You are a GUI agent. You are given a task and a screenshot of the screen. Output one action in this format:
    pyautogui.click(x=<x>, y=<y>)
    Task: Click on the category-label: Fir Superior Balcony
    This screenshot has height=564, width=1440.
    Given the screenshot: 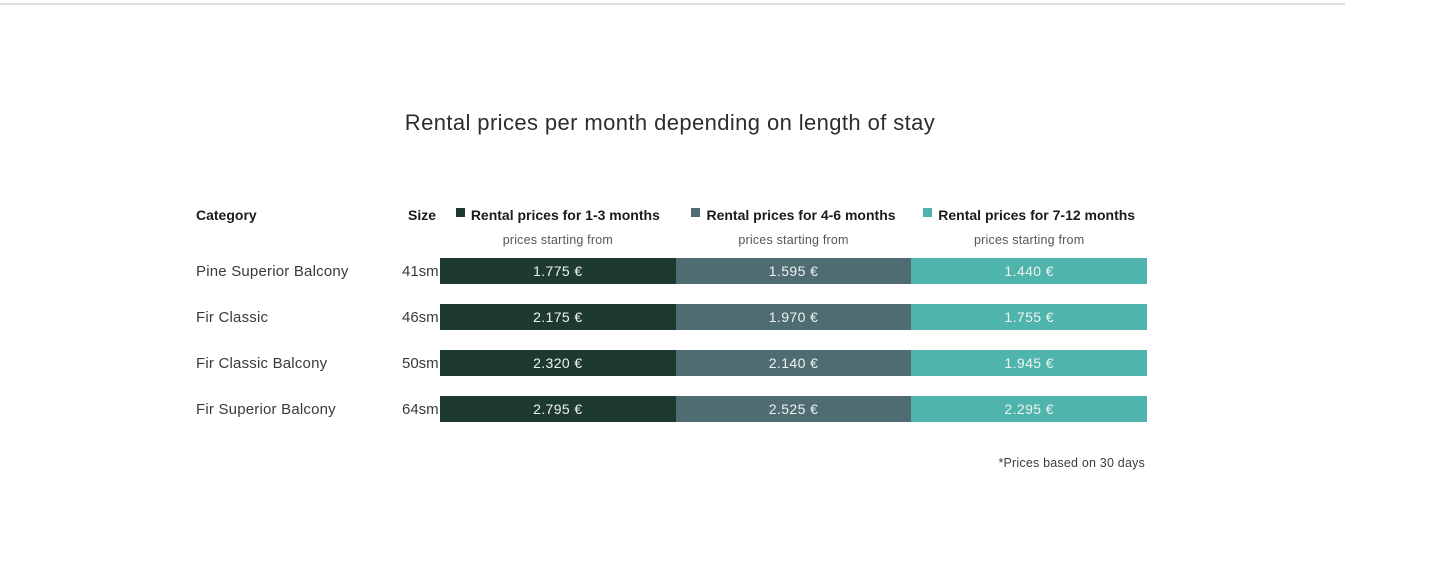 What is the action you would take?
    pyautogui.click(x=266, y=409)
    